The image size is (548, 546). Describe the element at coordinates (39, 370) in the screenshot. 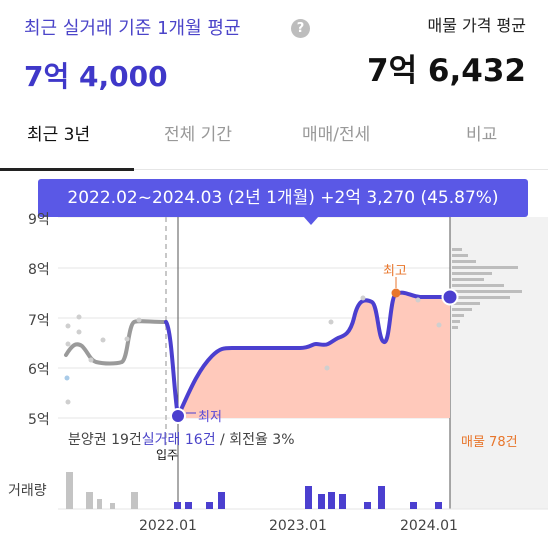

I see `y-tick-6: 6억` at that location.